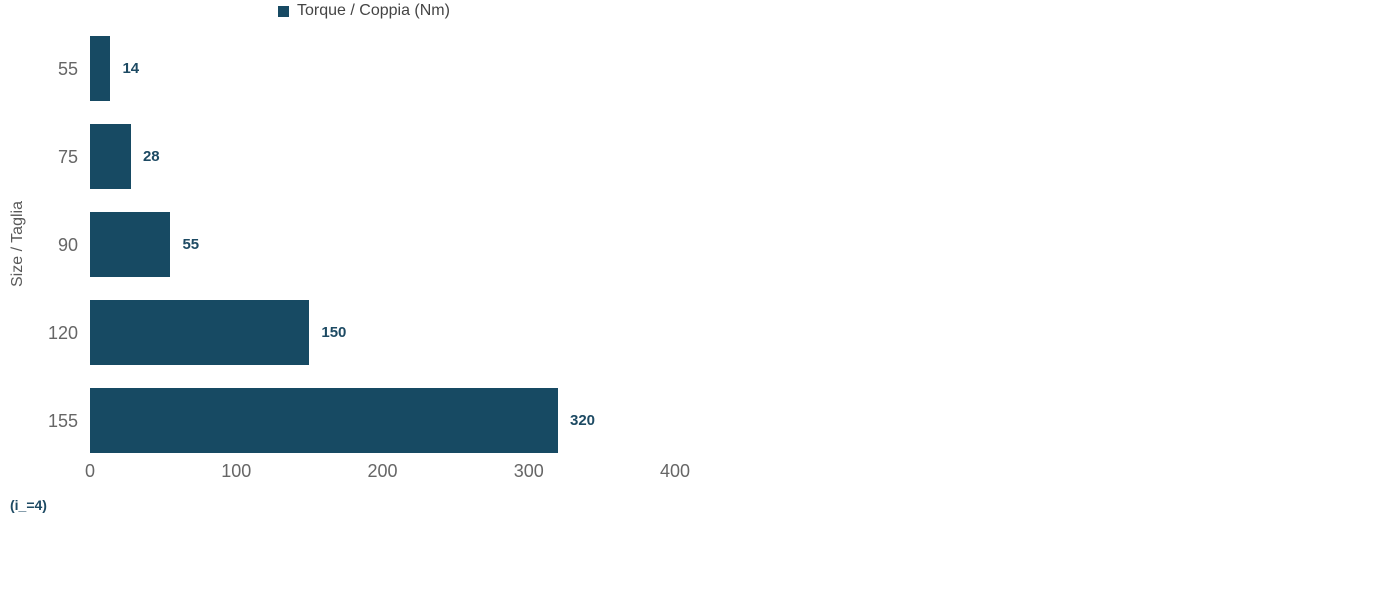  Describe the element at coordinates (334, 332) in the screenshot. I see `value-label: 150` at that location.